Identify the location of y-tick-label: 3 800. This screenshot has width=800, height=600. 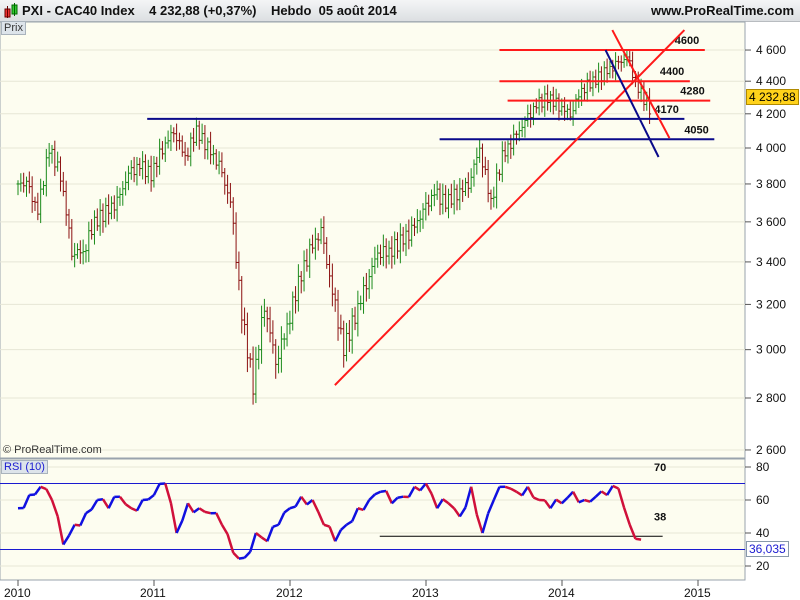
(771, 184).